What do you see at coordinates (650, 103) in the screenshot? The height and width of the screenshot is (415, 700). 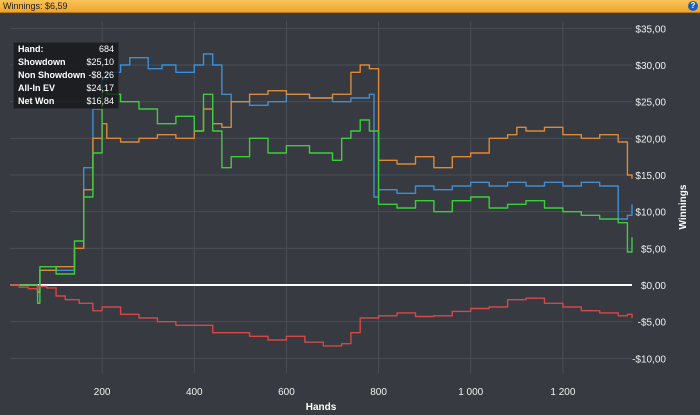 I see `y-tick-label: $25,00` at bounding box center [650, 103].